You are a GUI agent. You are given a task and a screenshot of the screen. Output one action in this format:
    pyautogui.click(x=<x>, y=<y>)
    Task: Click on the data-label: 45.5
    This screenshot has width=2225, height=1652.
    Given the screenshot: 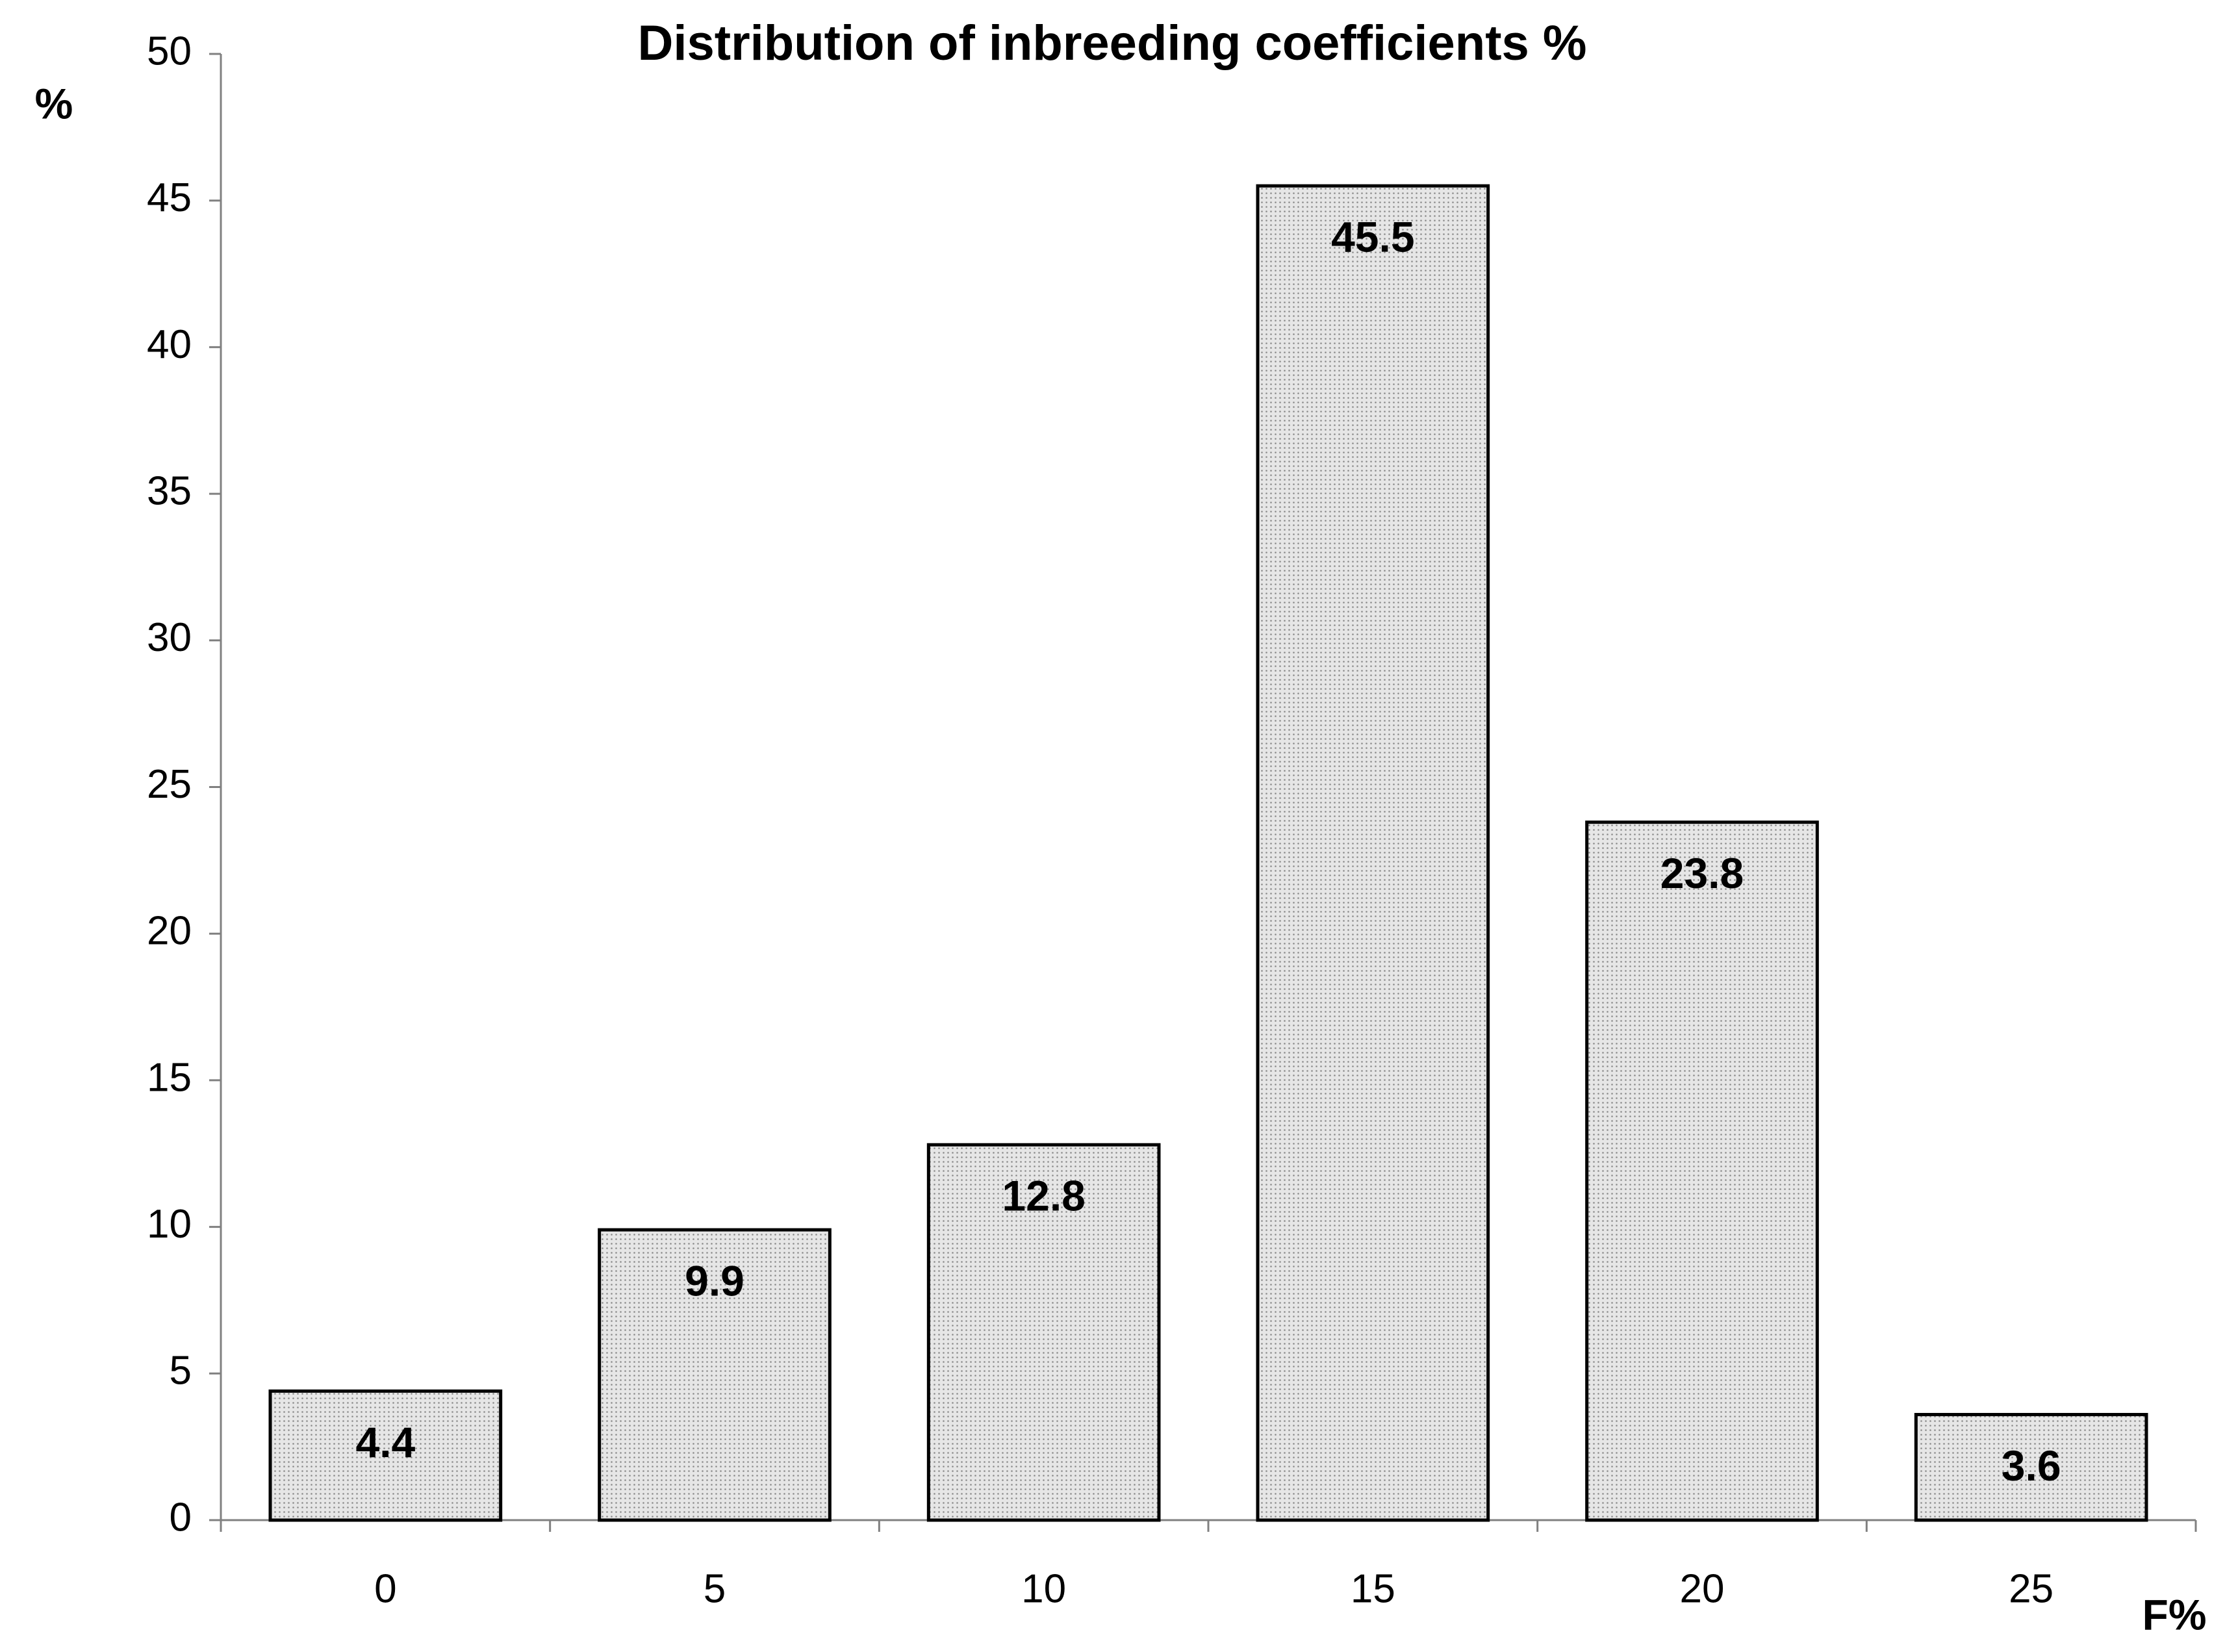 What is the action you would take?
    pyautogui.click(x=1372, y=237)
    